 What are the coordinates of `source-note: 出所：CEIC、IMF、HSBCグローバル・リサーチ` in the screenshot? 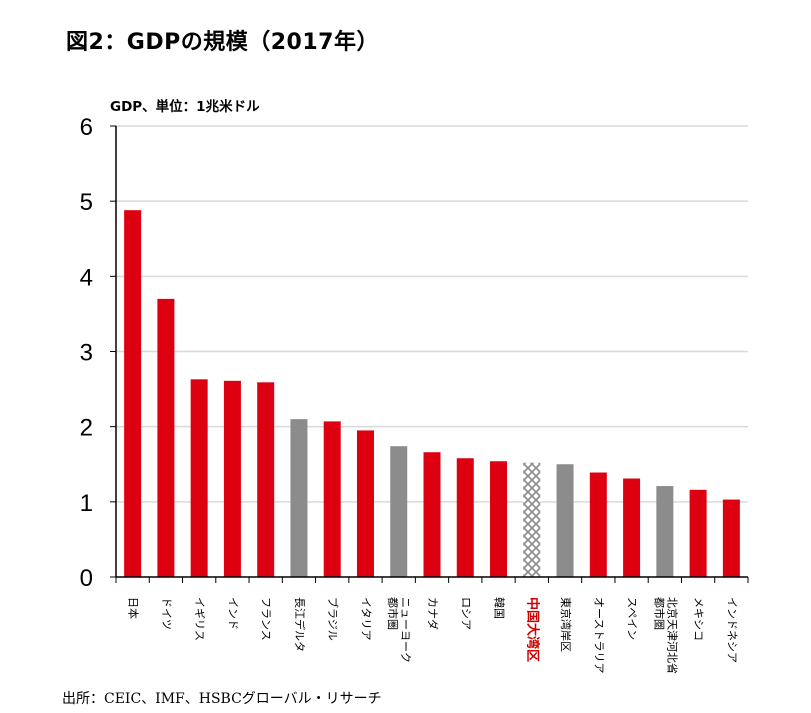 It's located at (222, 699).